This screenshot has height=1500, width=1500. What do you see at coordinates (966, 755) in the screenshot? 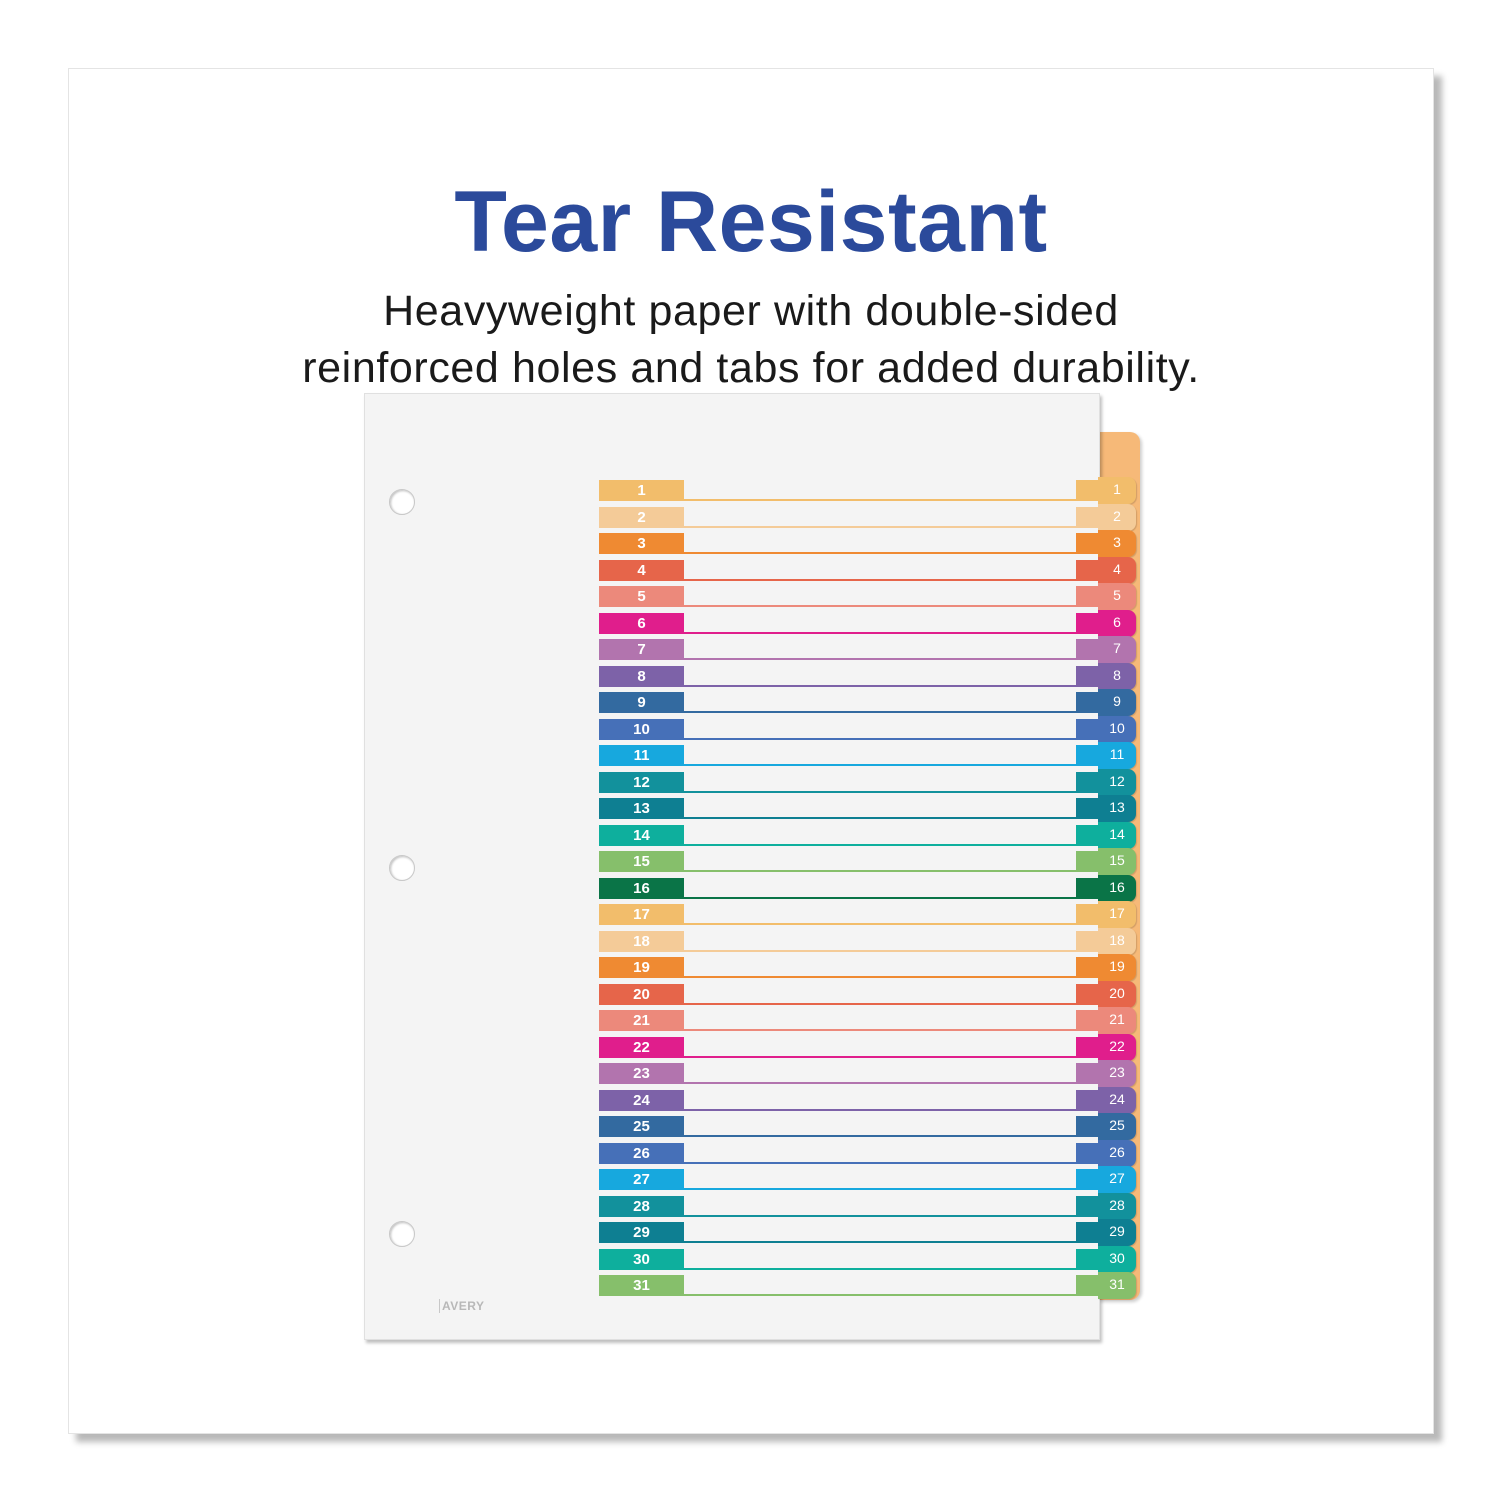
I see `toc-row: 11` at bounding box center [966, 755].